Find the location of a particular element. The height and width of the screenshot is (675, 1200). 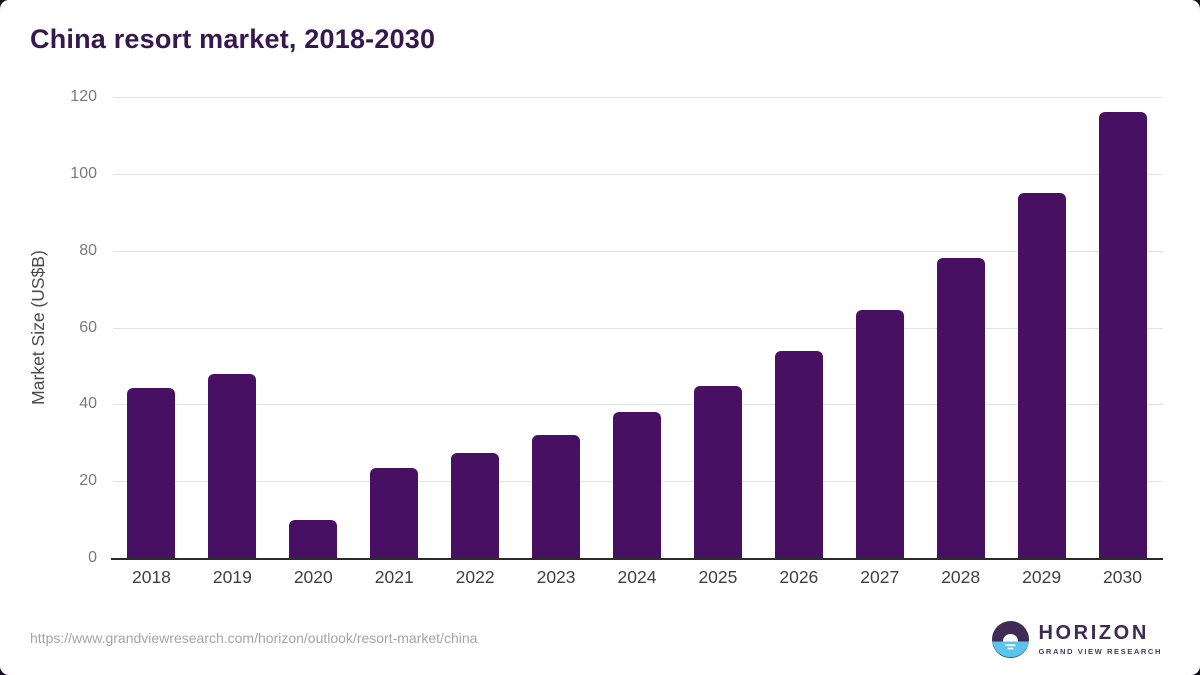

bar-2027 is located at coordinates (879, 434).